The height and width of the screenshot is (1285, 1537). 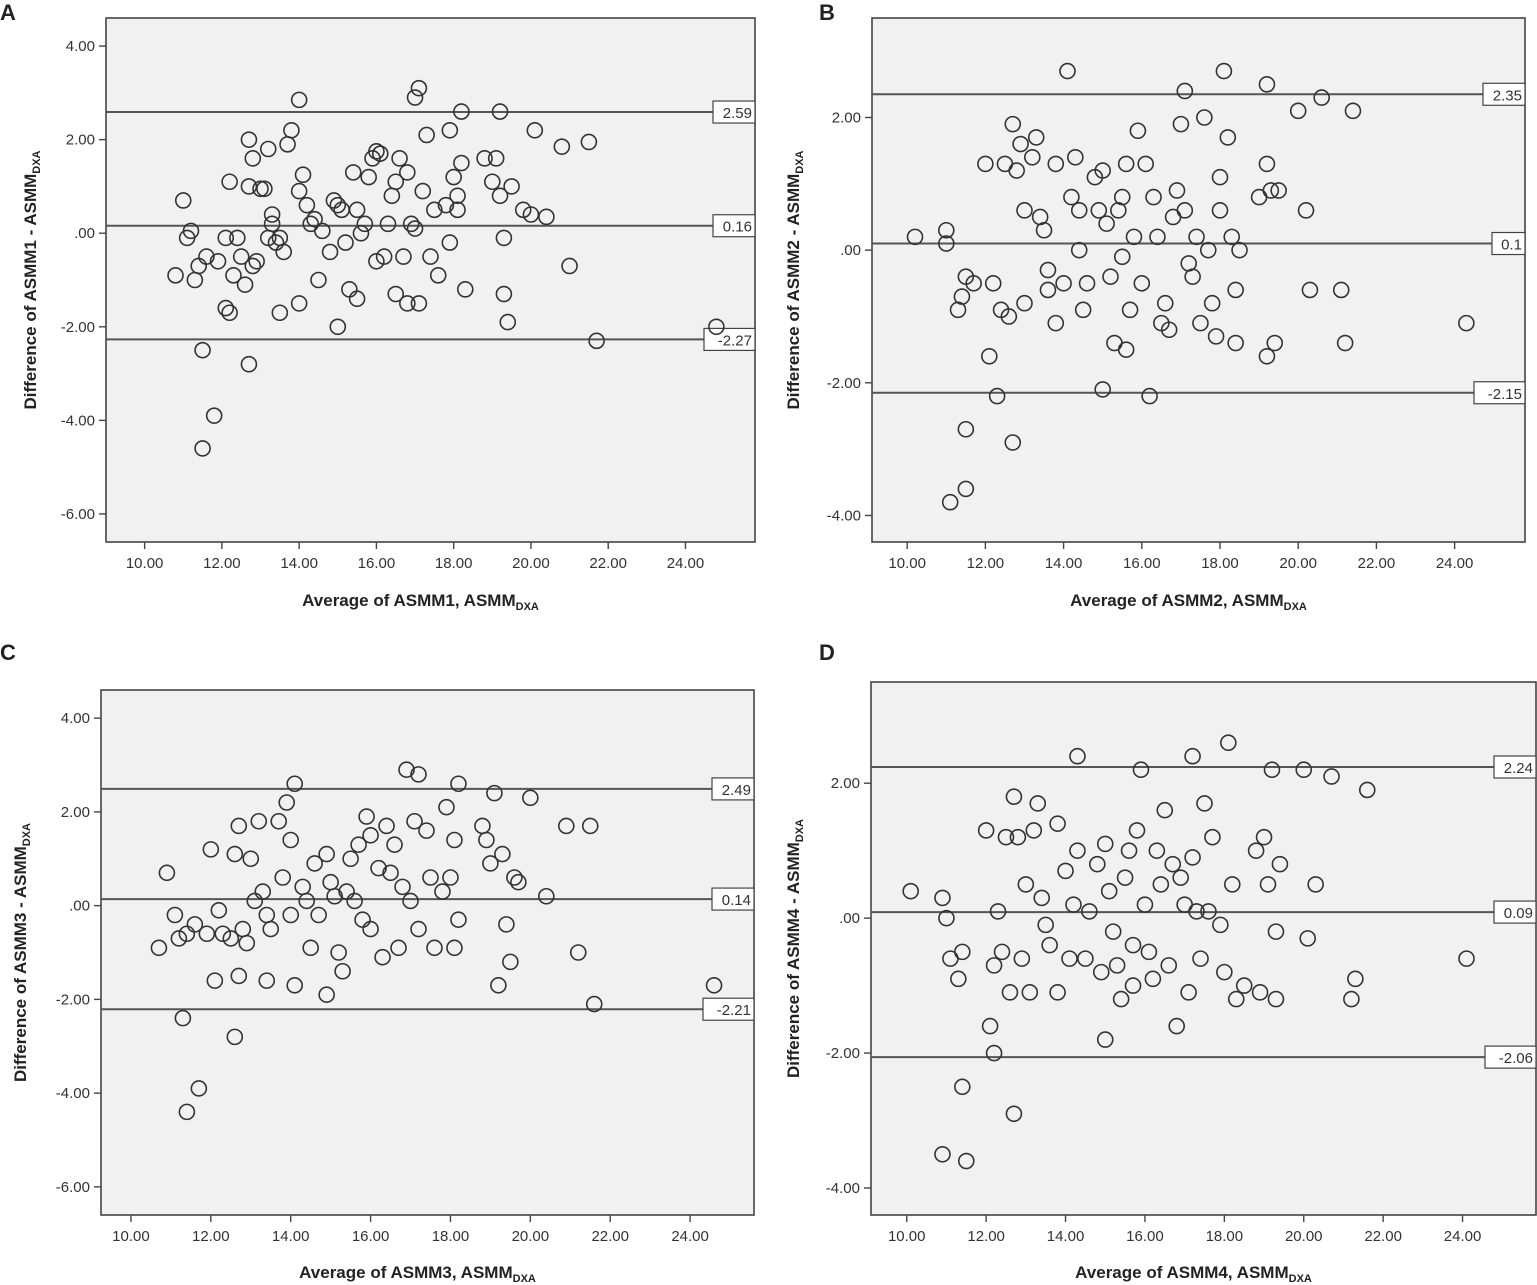 I want to click on reference-line-label: -2.15, so click(x=1505, y=394).